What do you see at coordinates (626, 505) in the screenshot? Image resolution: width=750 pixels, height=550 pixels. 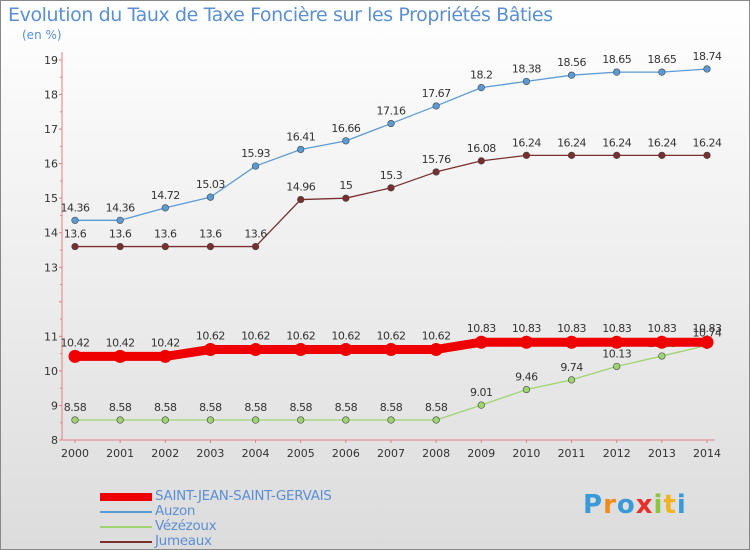 I see `logo-letter: o` at bounding box center [626, 505].